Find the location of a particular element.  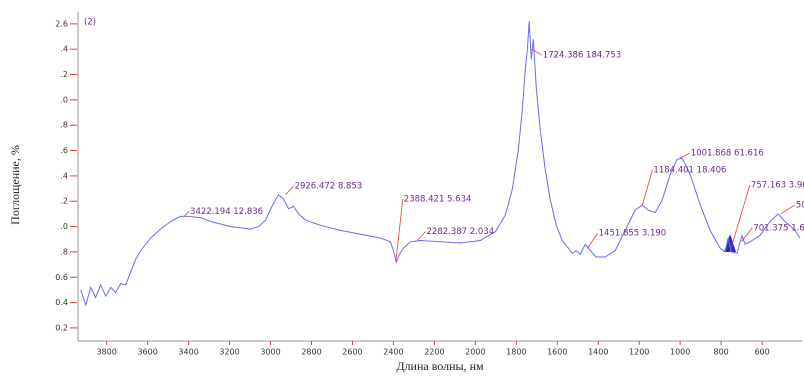

annotation: 1184.401 18.406 is located at coordinates (689, 171).